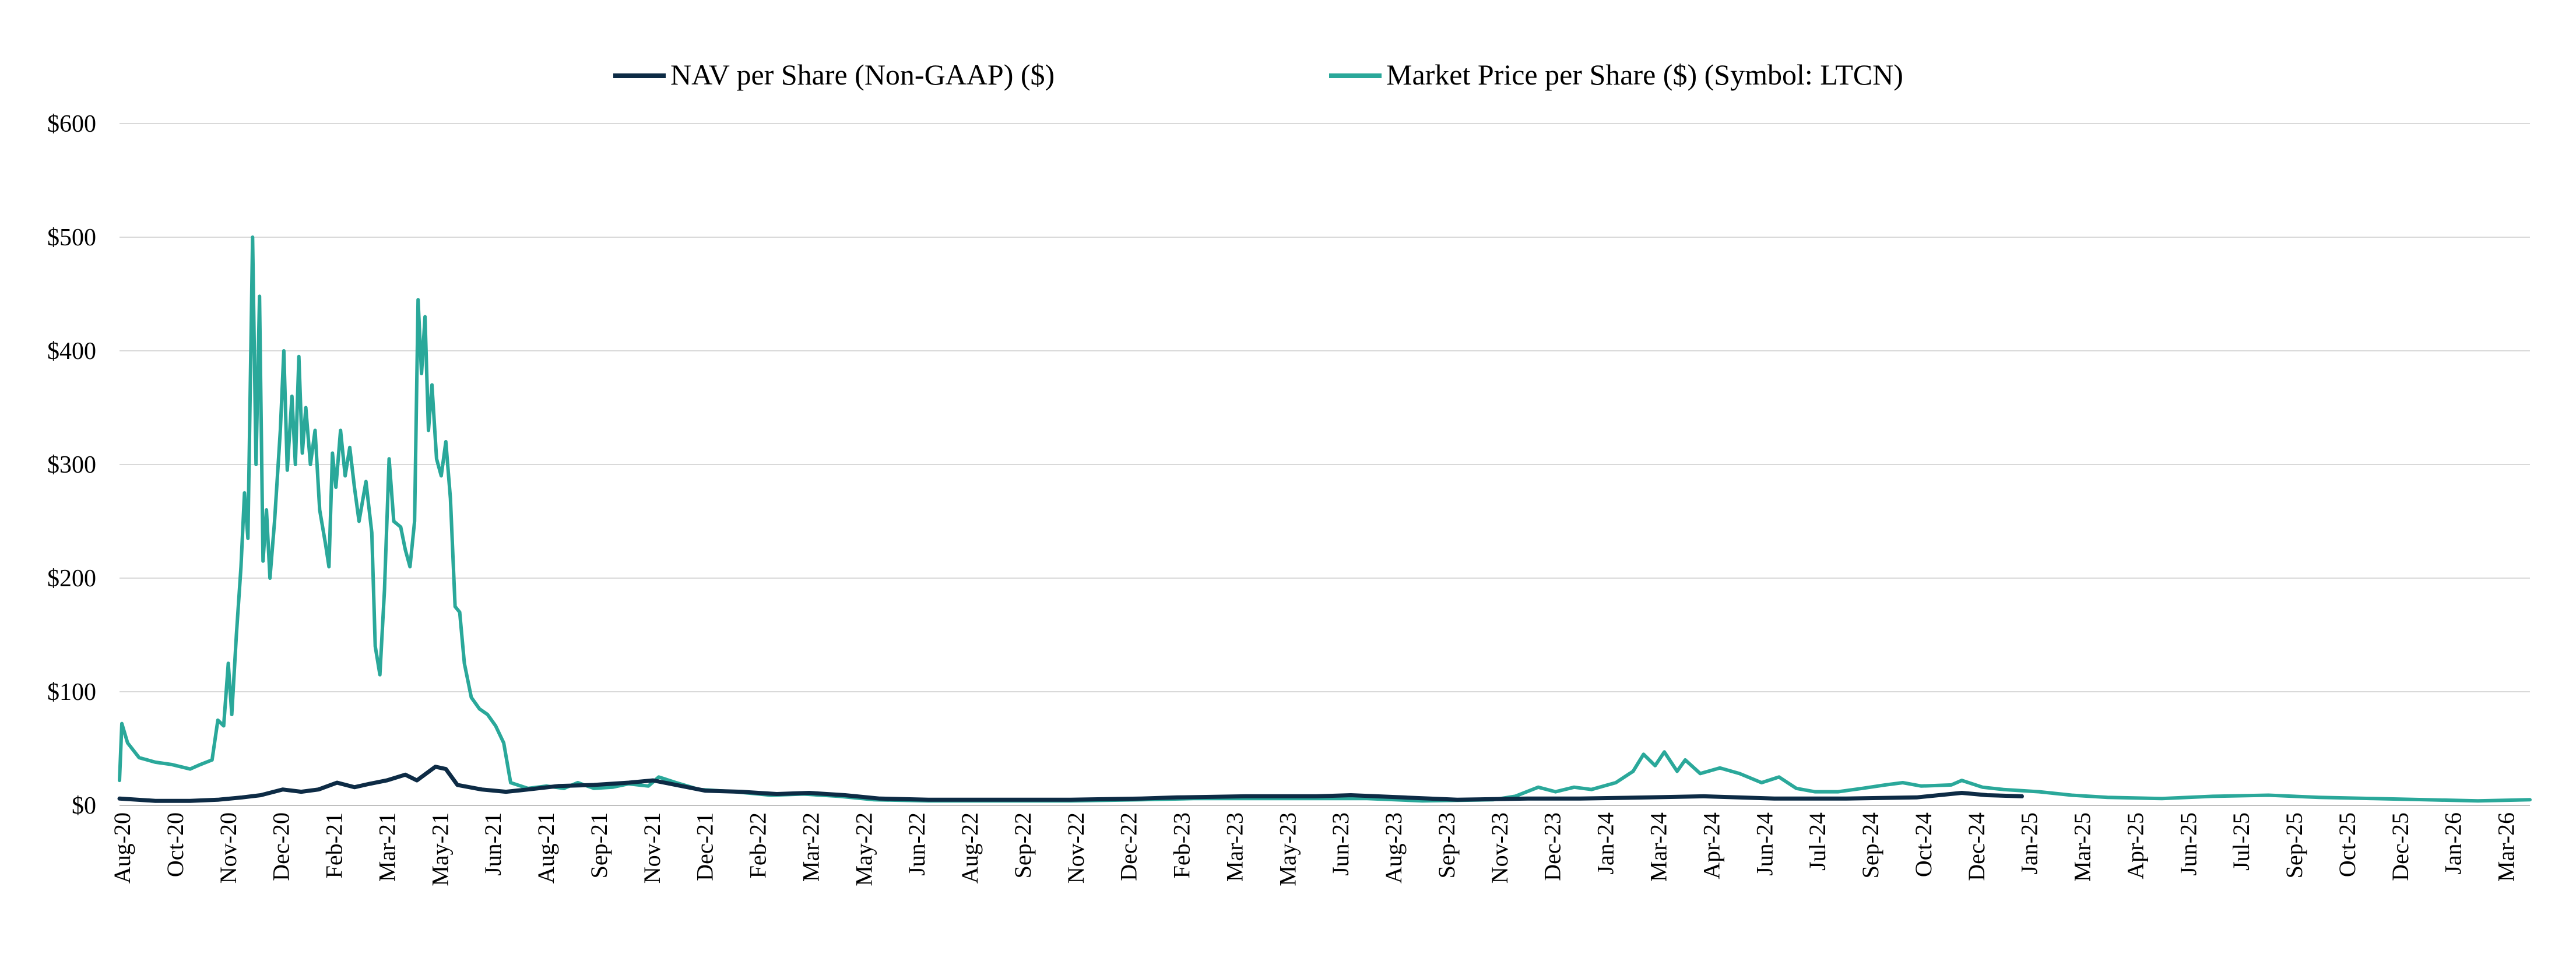 The width and height of the screenshot is (2576, 954). I want to click on x-tick-label: Feb-22, so click(758, 845).